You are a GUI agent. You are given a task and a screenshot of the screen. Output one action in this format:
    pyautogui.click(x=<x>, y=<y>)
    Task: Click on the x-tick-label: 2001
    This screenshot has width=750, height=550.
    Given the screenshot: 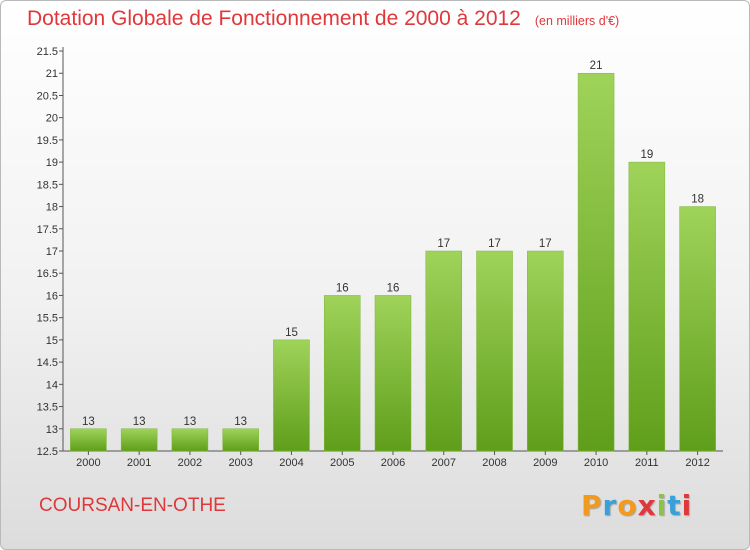 What is the action you would take?
    pyautogui.click(x=139, y=463)
    